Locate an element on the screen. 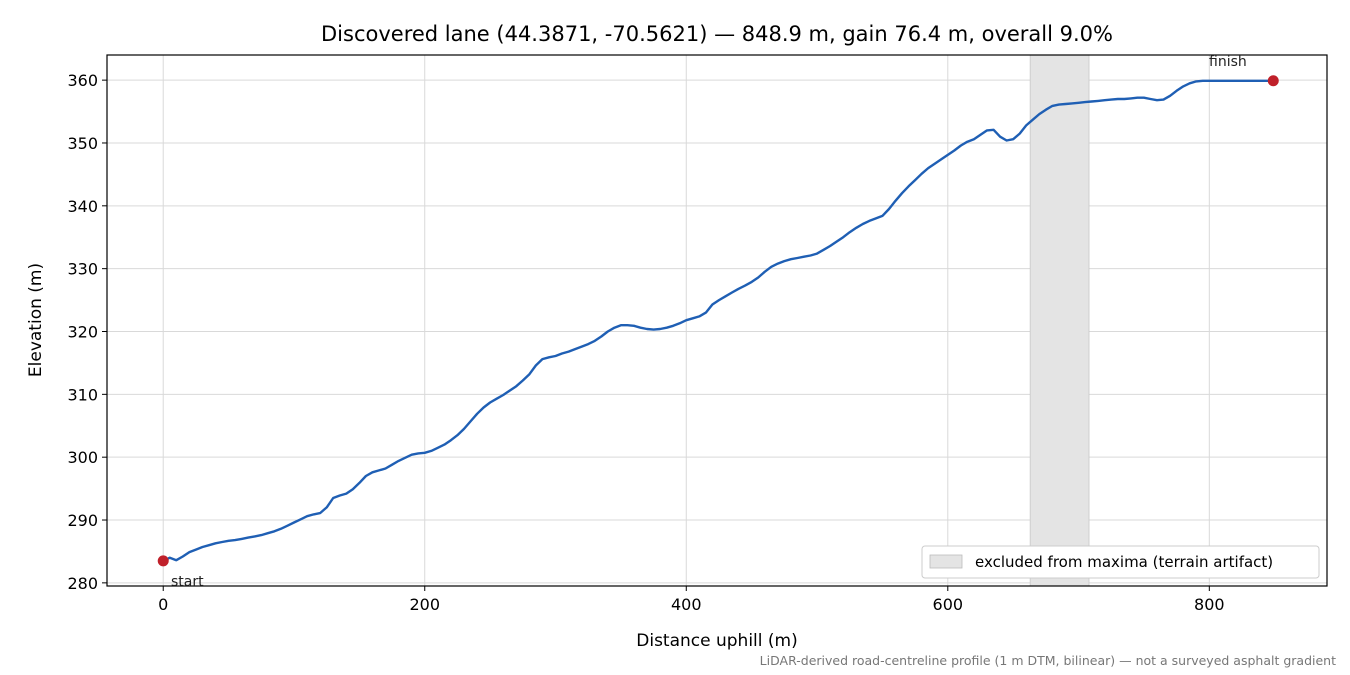 The image size is (1350, 675). start-label: start is located at coordinates (187, 582).